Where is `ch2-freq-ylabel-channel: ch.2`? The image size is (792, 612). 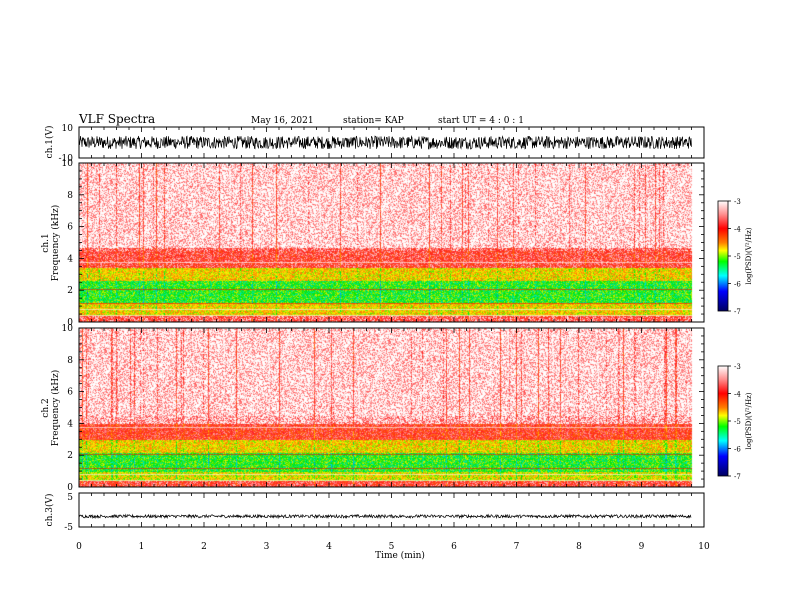
ch2-freq-ylabel-channel: ch.2 is located at coordinates (46, 407).